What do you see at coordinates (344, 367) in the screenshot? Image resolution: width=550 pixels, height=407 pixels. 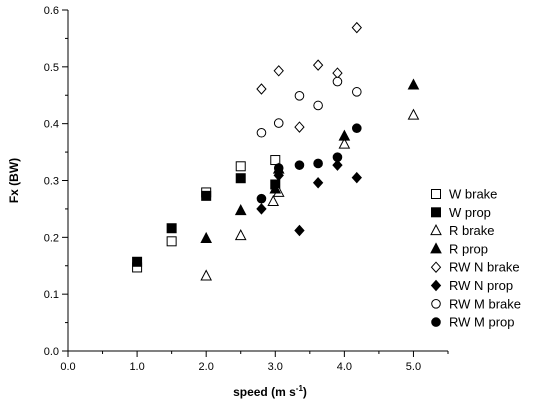 I see `x-tick-label: 4.0` at bounding box center [344, 367].